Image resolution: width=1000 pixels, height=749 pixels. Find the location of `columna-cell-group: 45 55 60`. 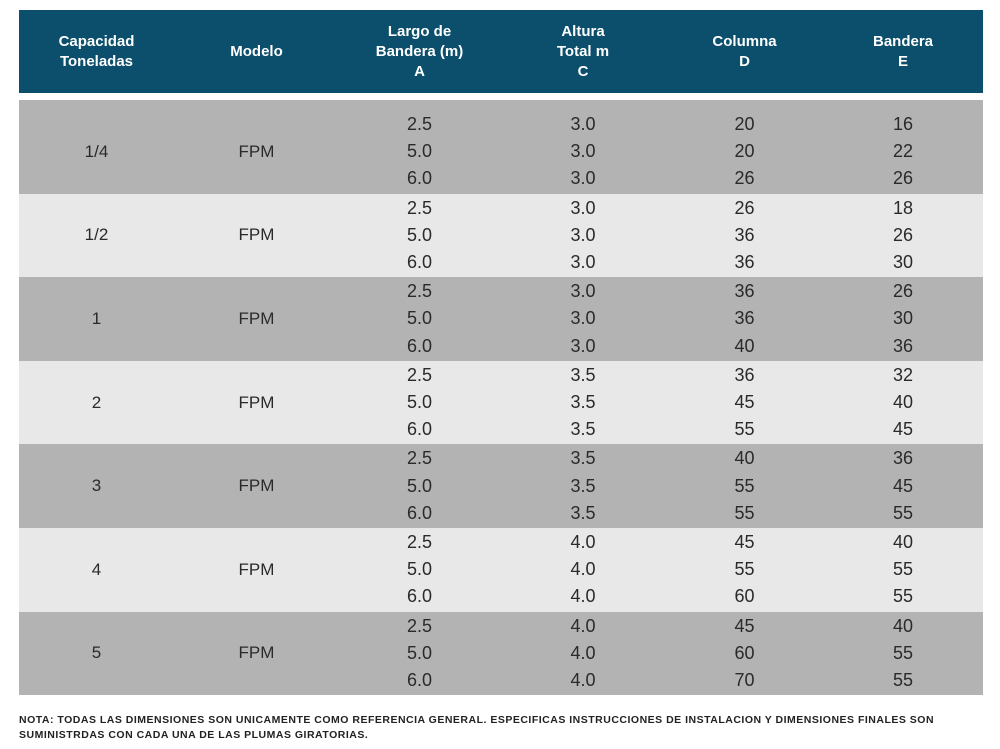

columna-cell-group: 45 55 60 is located at coordinates (744, 570).